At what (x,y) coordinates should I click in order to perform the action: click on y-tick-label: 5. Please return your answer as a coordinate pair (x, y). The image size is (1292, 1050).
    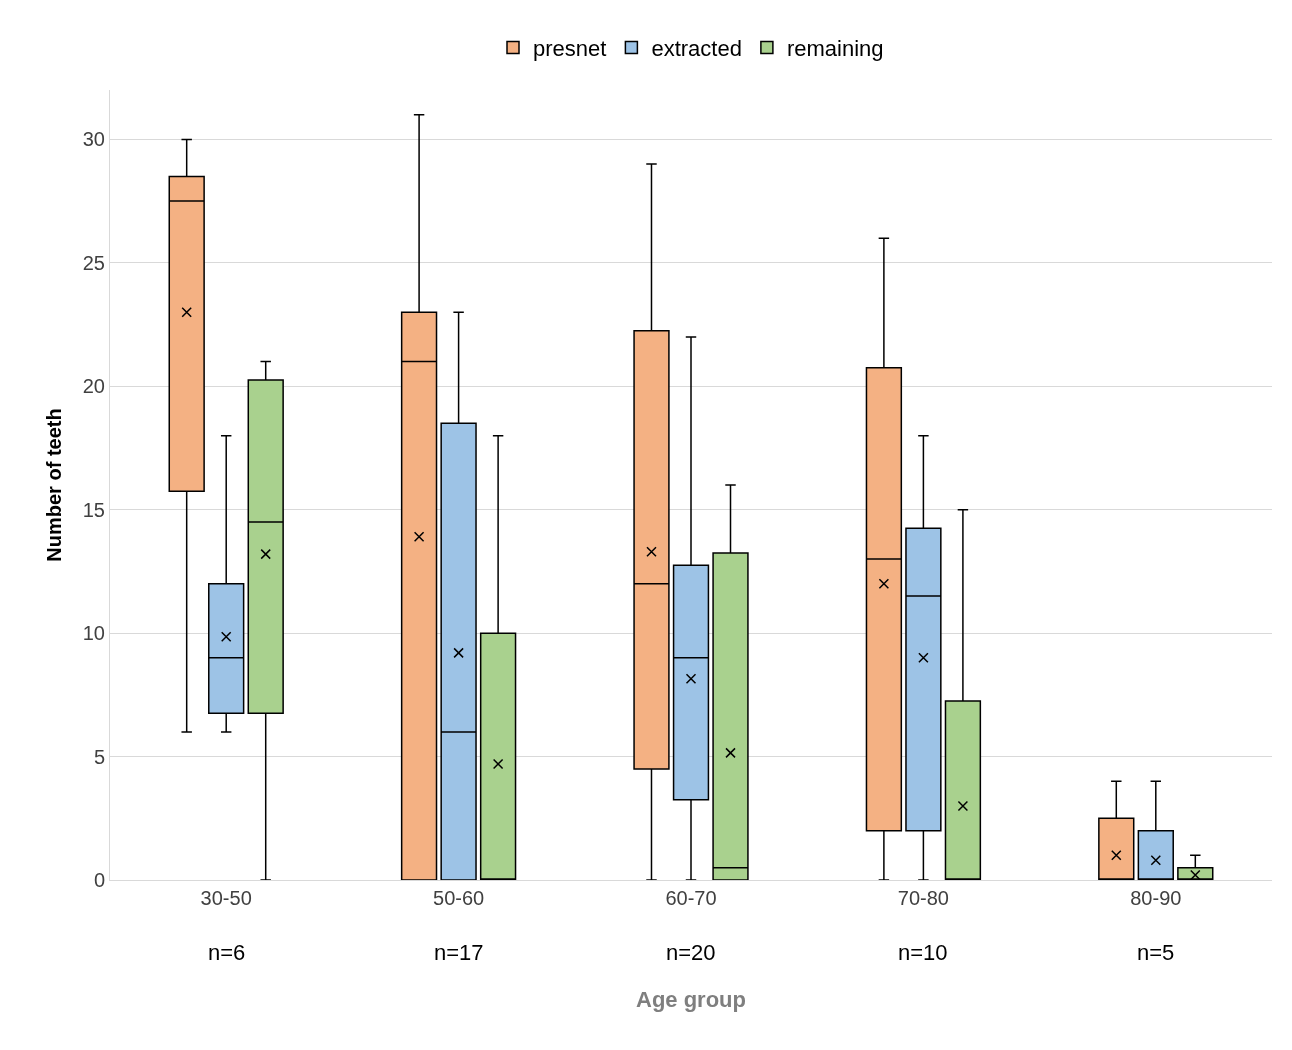
    Looking at the image, I should click on (99, 756).